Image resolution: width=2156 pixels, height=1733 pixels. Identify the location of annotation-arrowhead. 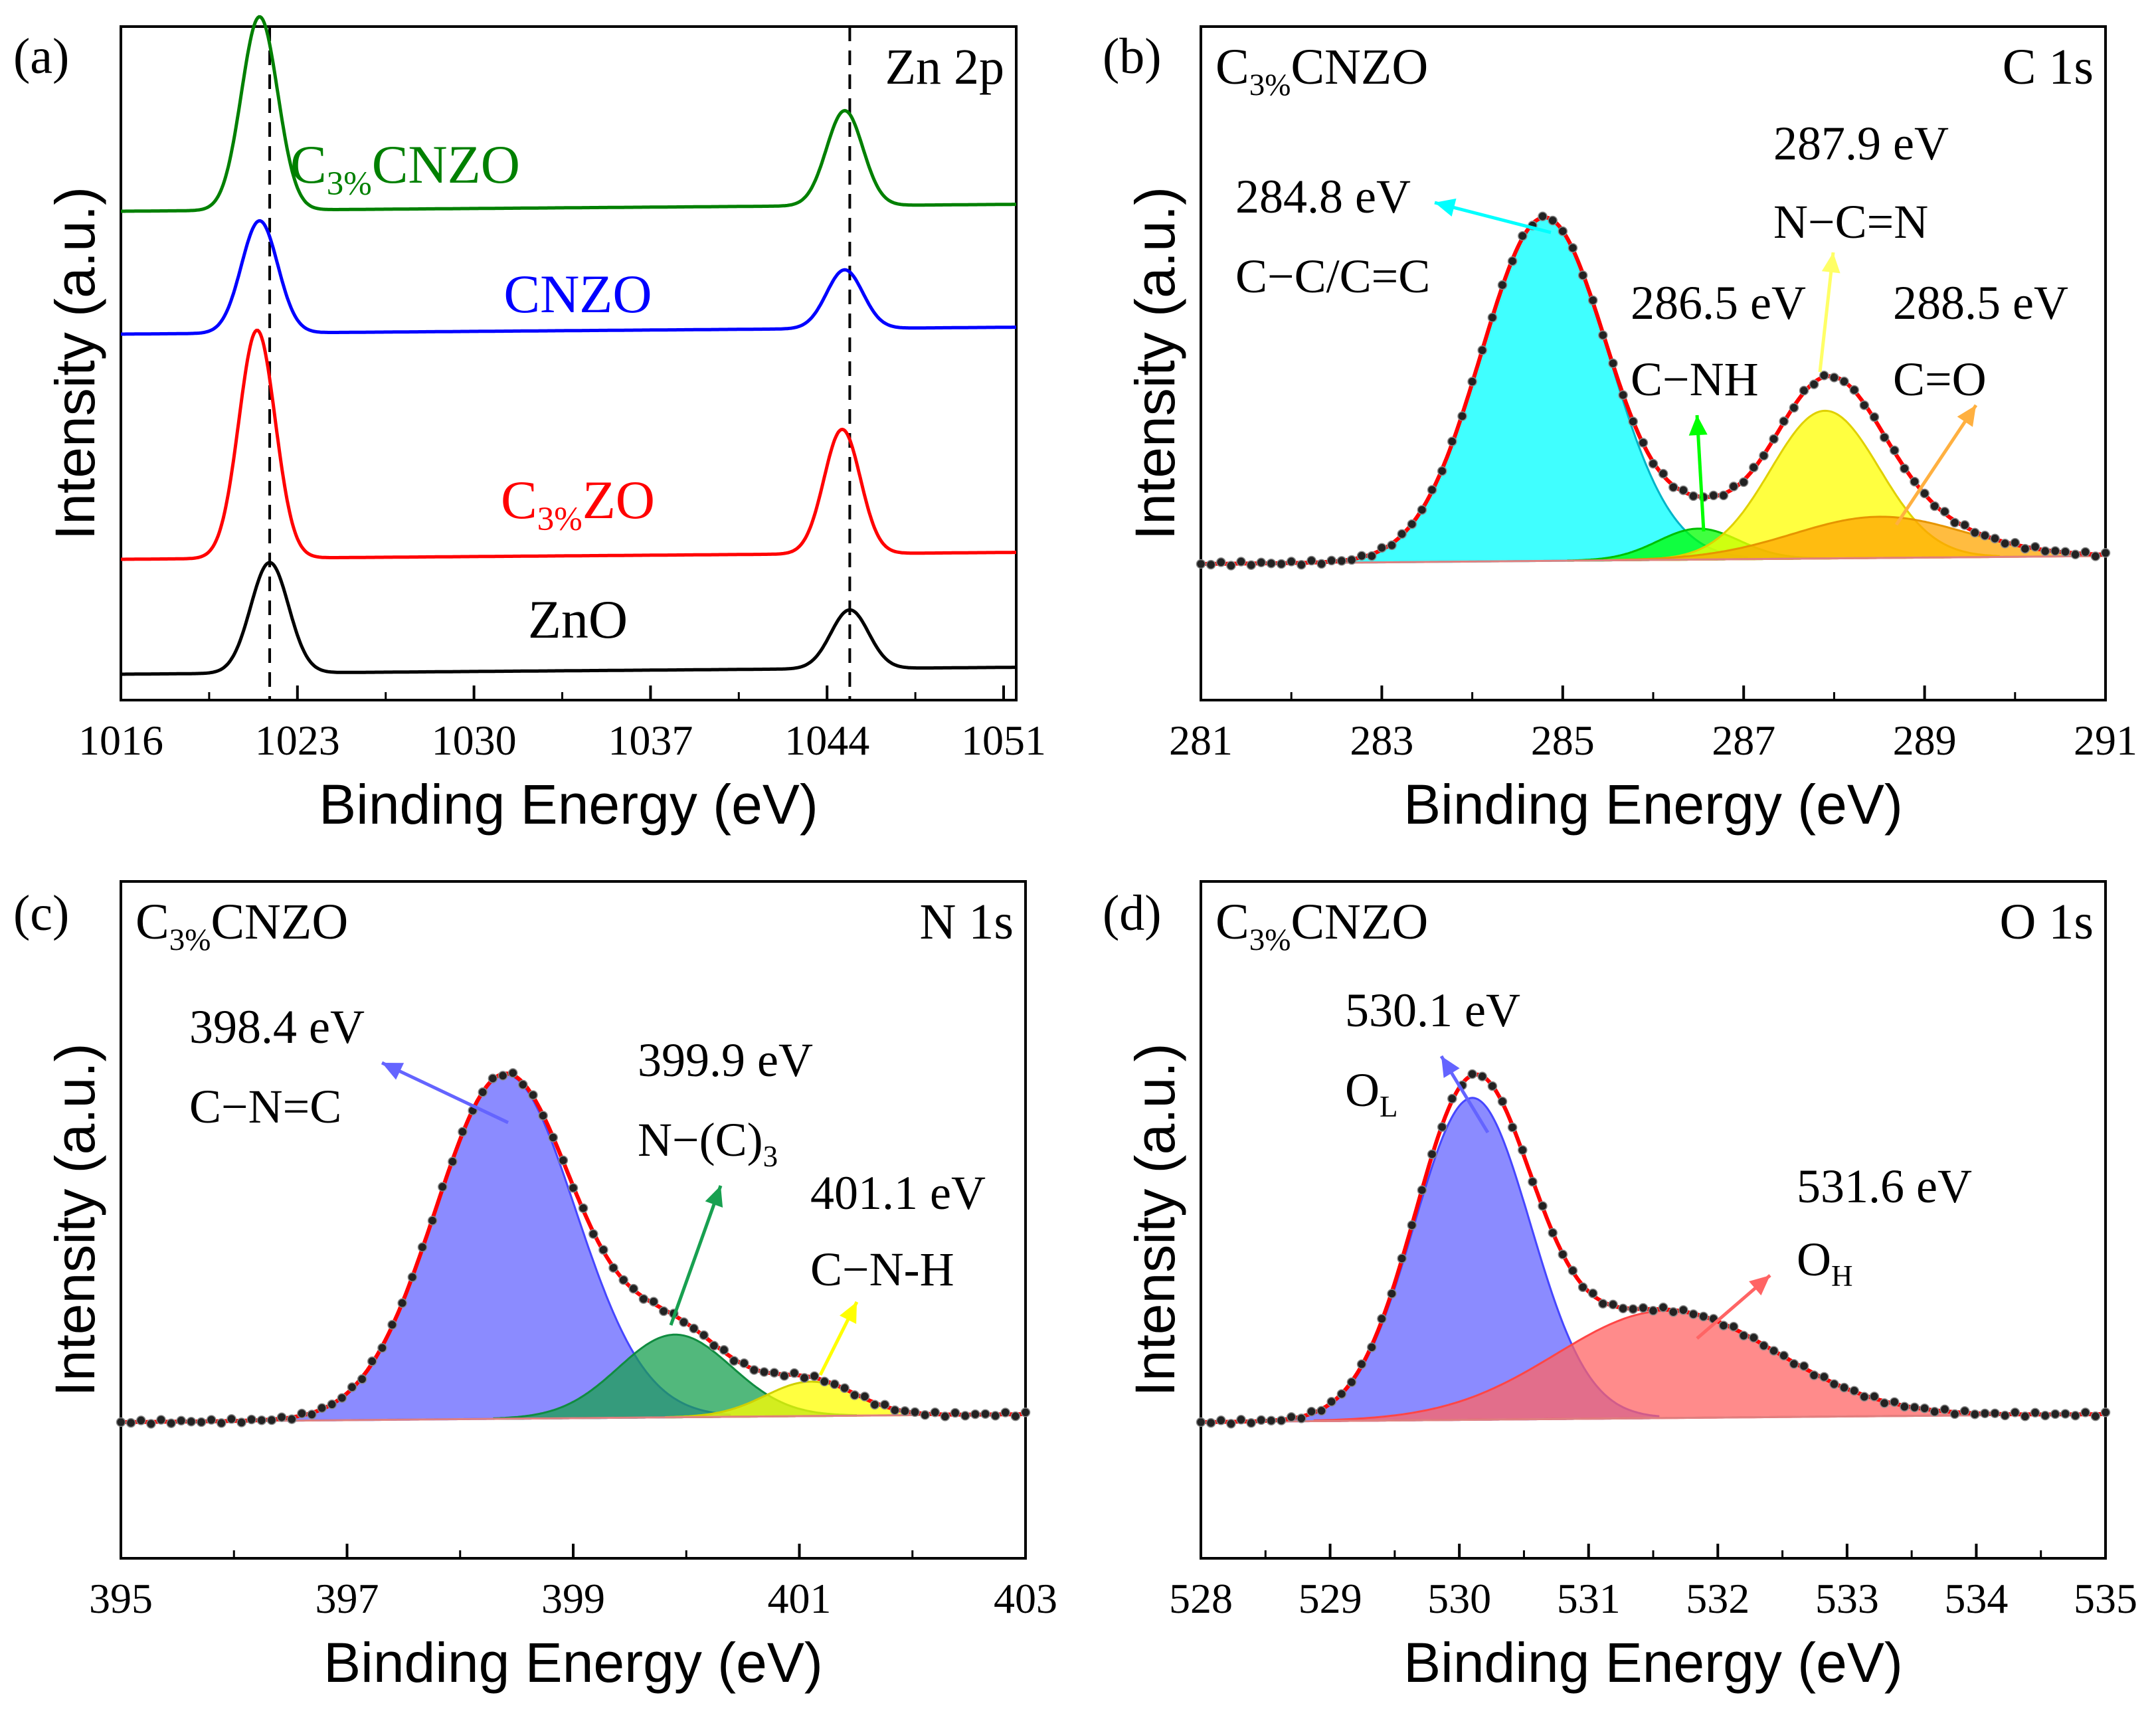
(1831, 263).